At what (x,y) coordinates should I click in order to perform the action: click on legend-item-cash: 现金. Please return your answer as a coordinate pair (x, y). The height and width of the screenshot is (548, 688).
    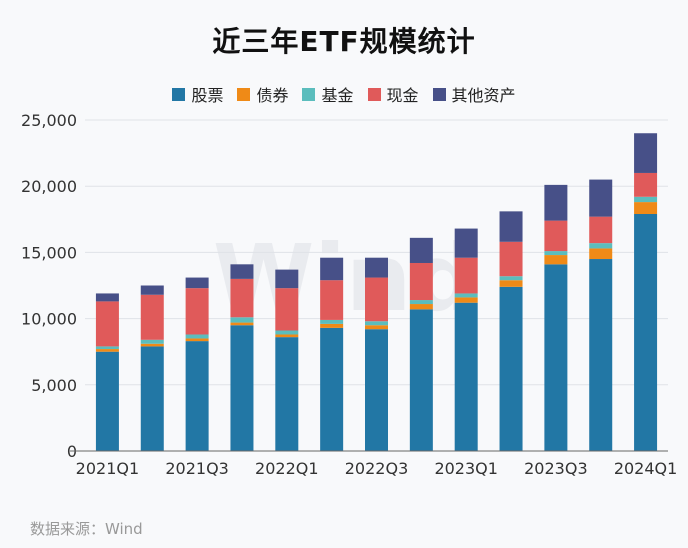
    Looking at the image, I should click on (393, 94).